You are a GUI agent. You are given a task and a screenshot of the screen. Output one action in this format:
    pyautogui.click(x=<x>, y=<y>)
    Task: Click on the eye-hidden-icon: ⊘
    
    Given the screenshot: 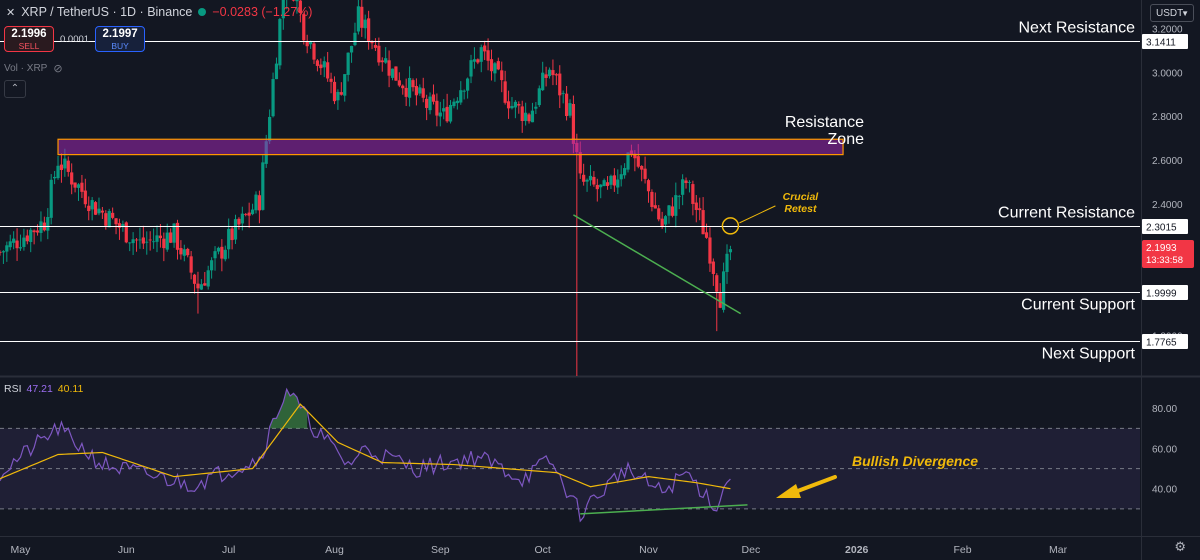 What is the action you would take?
    pyautogui.click(x=58, y=69)
    